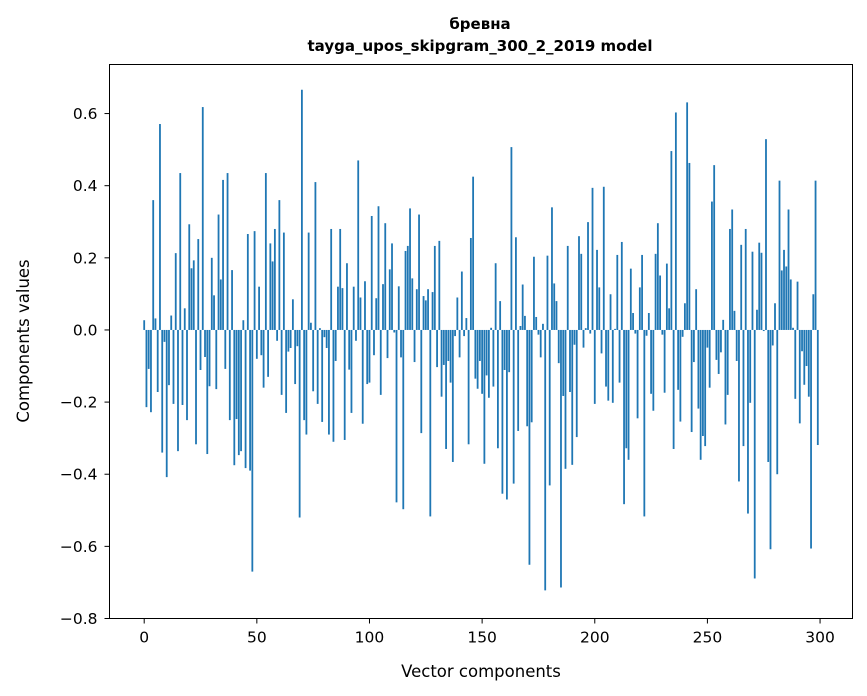 The width and height of the screenshot is (867, 696). What do you see at coordinates (257, 638) in the screenshot?
I see `x-tick-label: 50` at bounding box center [257, 638].